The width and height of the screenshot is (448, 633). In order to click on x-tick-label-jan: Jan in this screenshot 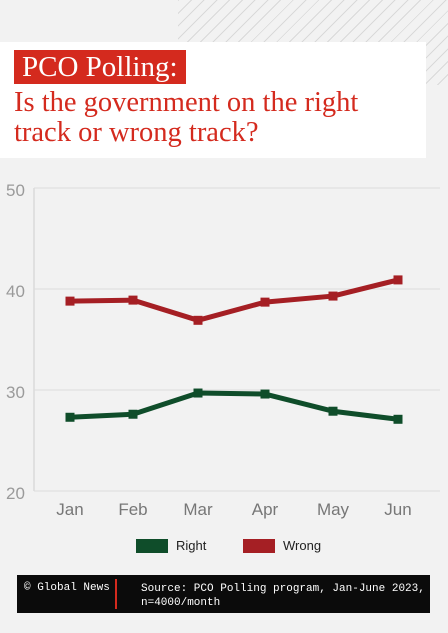, I will do `click(69, 509)`.